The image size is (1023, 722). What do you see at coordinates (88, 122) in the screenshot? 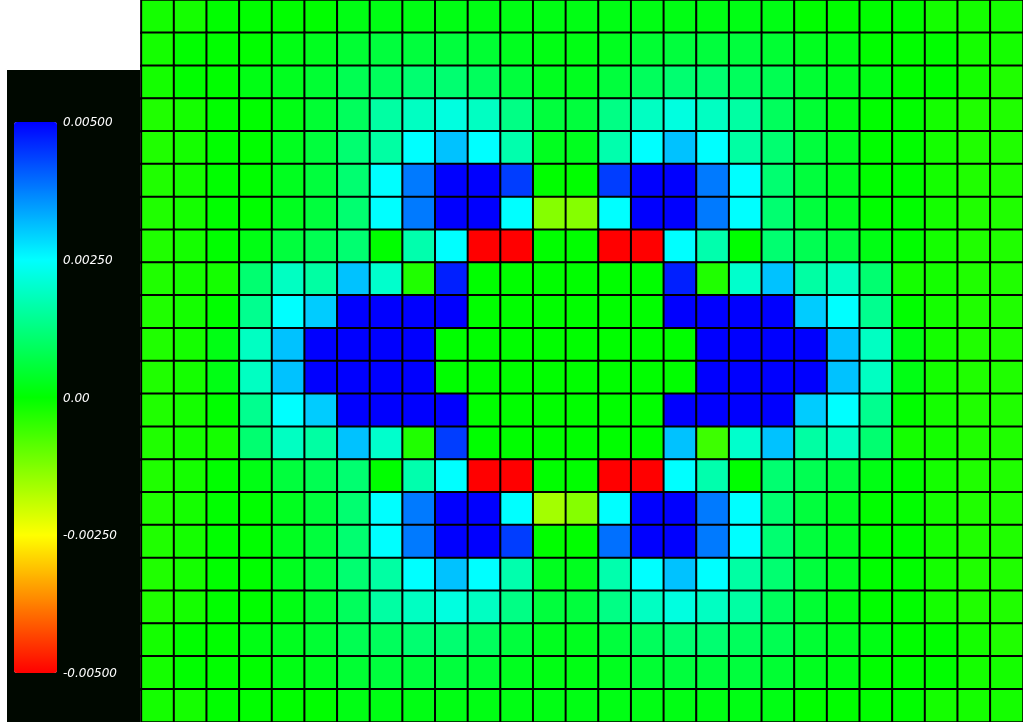
I see `color-bar-label: 0.00500` at bounding box center [88, 122].